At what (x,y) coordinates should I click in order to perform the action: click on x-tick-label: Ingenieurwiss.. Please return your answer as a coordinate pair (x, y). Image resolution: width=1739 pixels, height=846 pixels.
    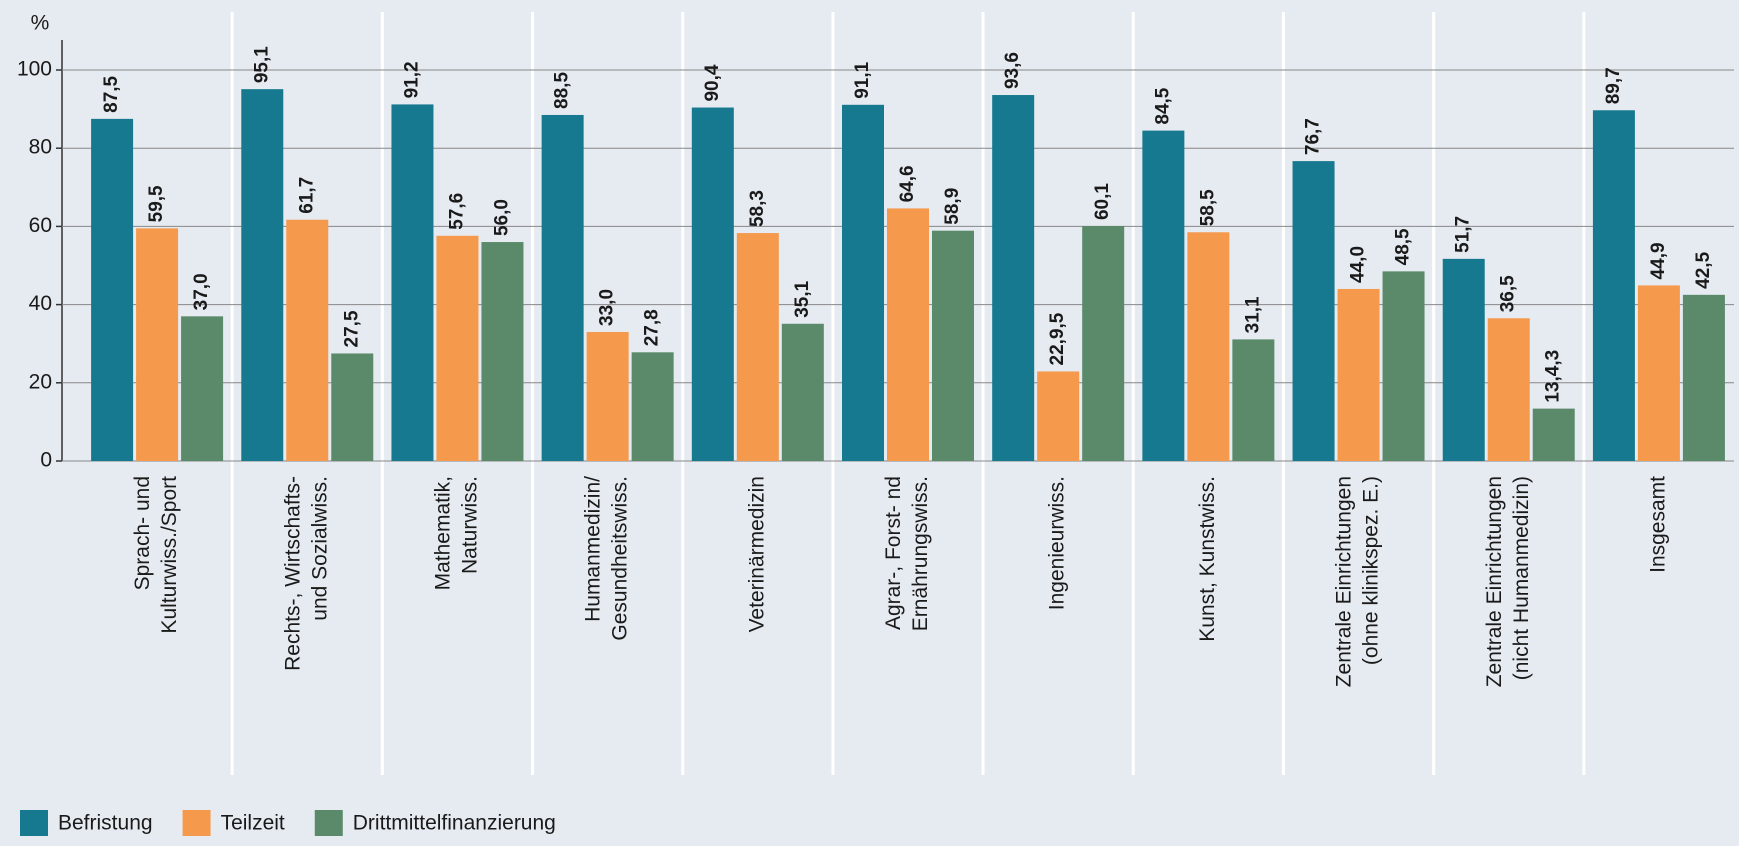
    Looking at the image, I should click on (1057, 543).